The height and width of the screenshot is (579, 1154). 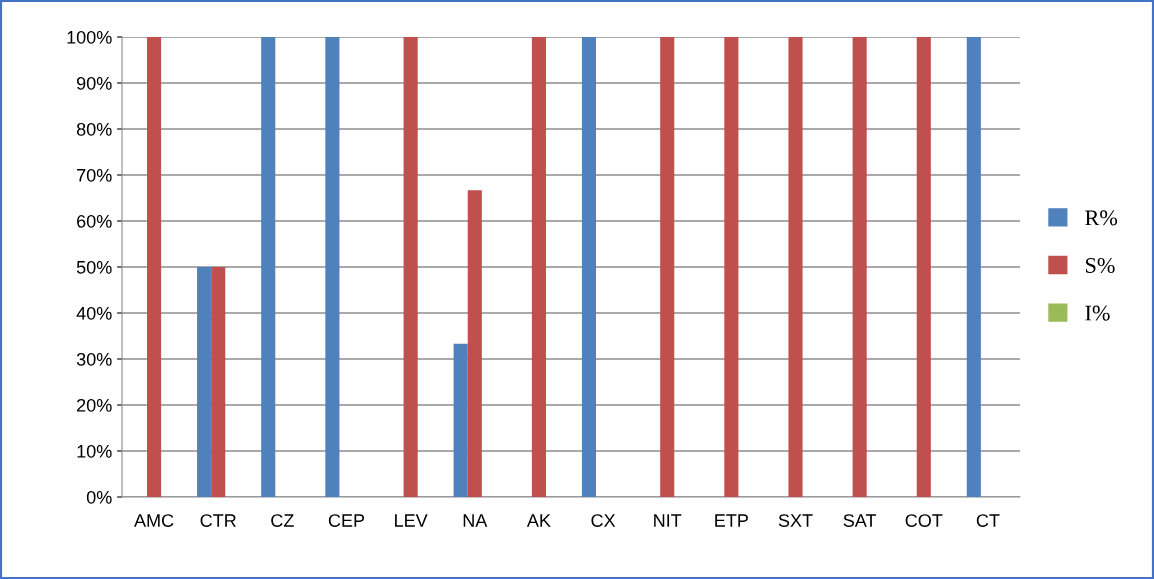 I want to click on y-tick-label: 90%, so click(x=94, y=83).